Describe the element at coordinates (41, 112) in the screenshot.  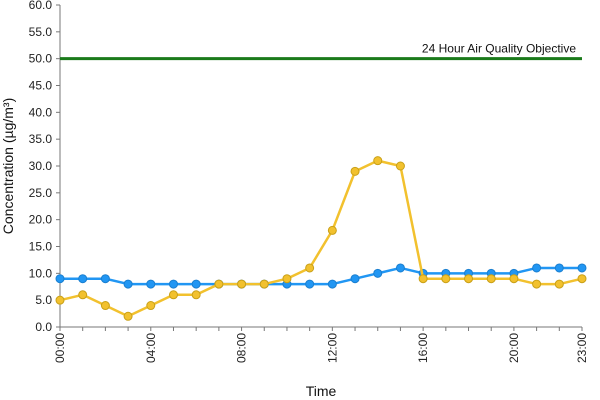
I see `y-tick-label: 40.0` at that location.